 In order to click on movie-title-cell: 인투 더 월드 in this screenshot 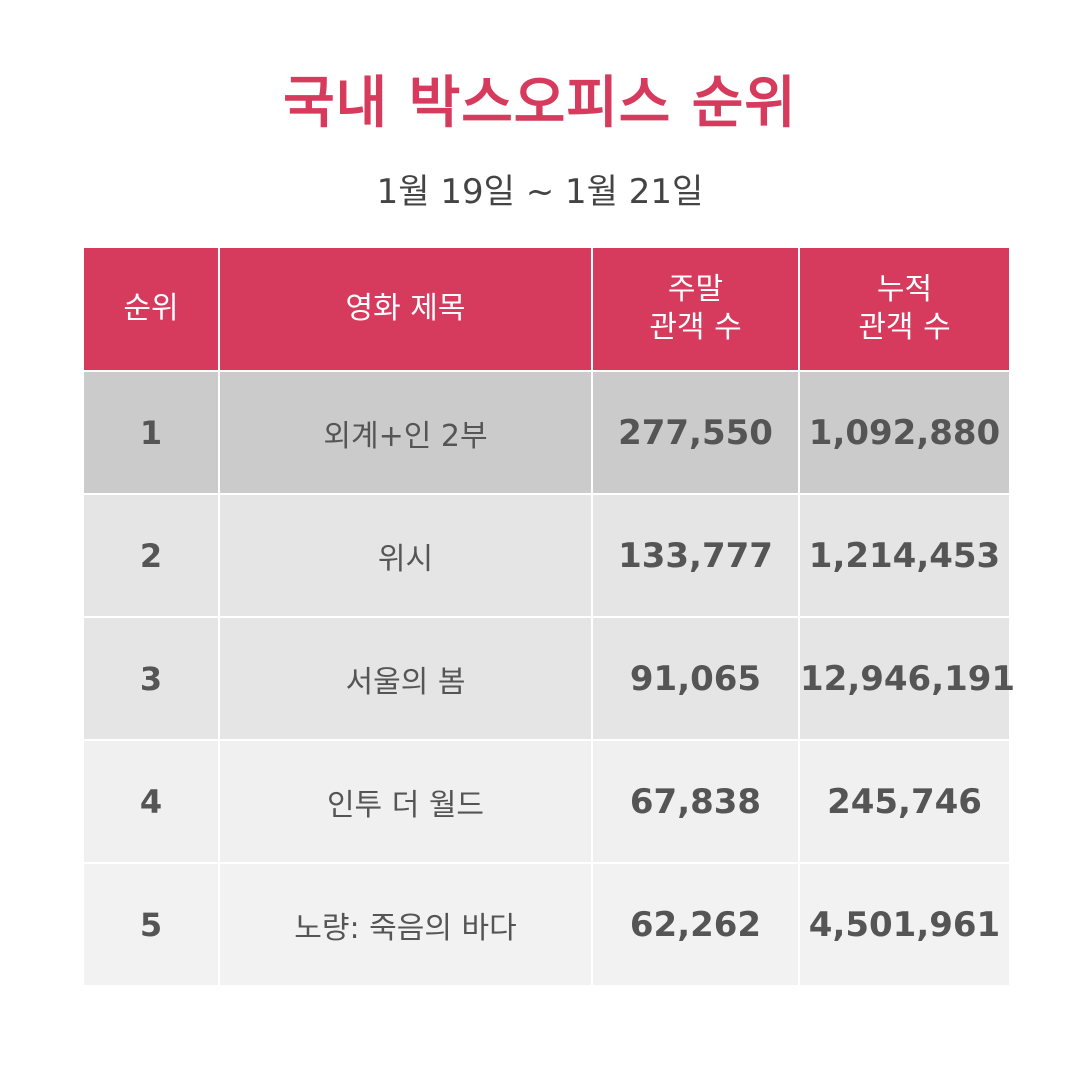, I will do `click(406, 802)`.